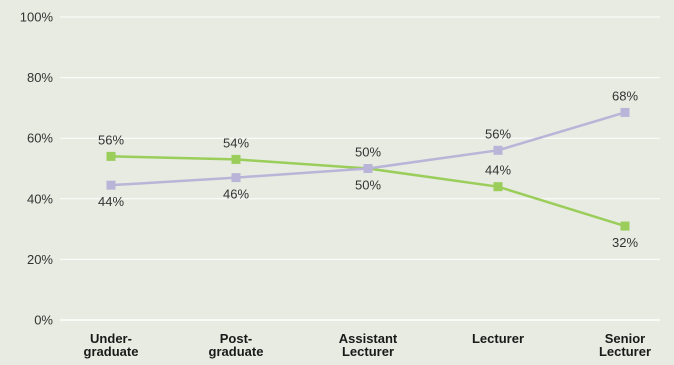 The width and height of the screenshot is (674, 365). What do you see at coordinates (37, 17) in the screenshot?
I see `y-tick-label: 100%` at bounding box center [37, 17].